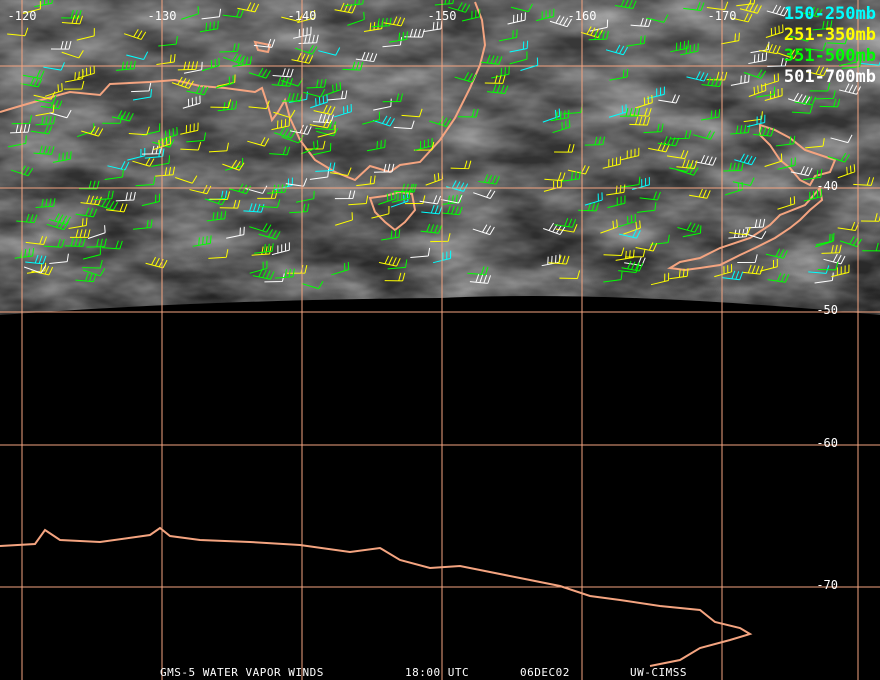 The image size is (880, 680). I want to click on longitude-label: -120, so click(22, 16).